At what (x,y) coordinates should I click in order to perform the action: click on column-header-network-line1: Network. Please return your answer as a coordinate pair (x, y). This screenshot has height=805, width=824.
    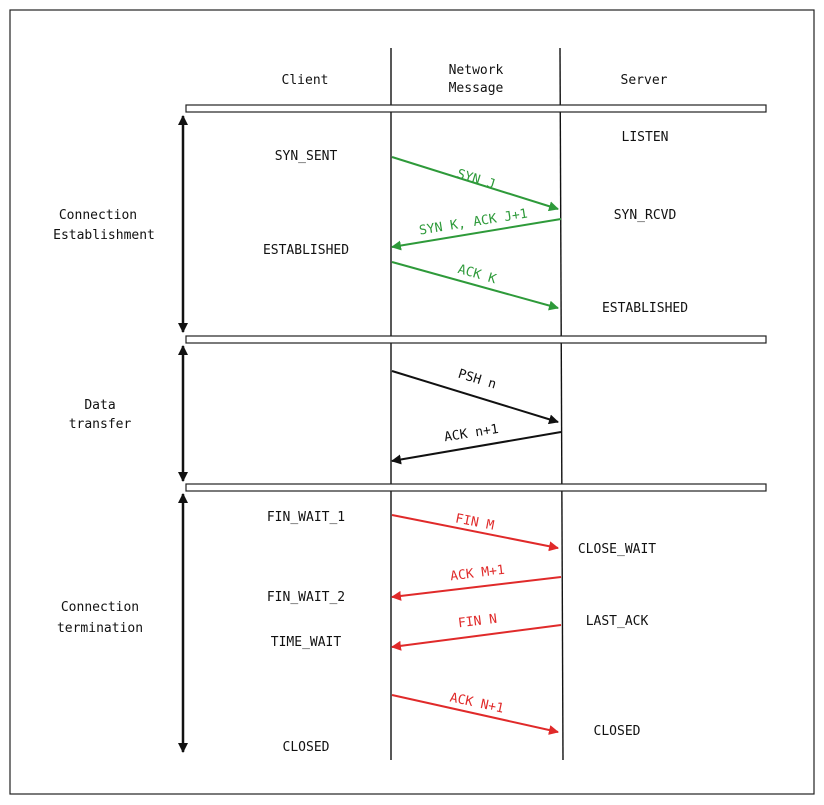
    Looking at the image, I should click on (476, 70).